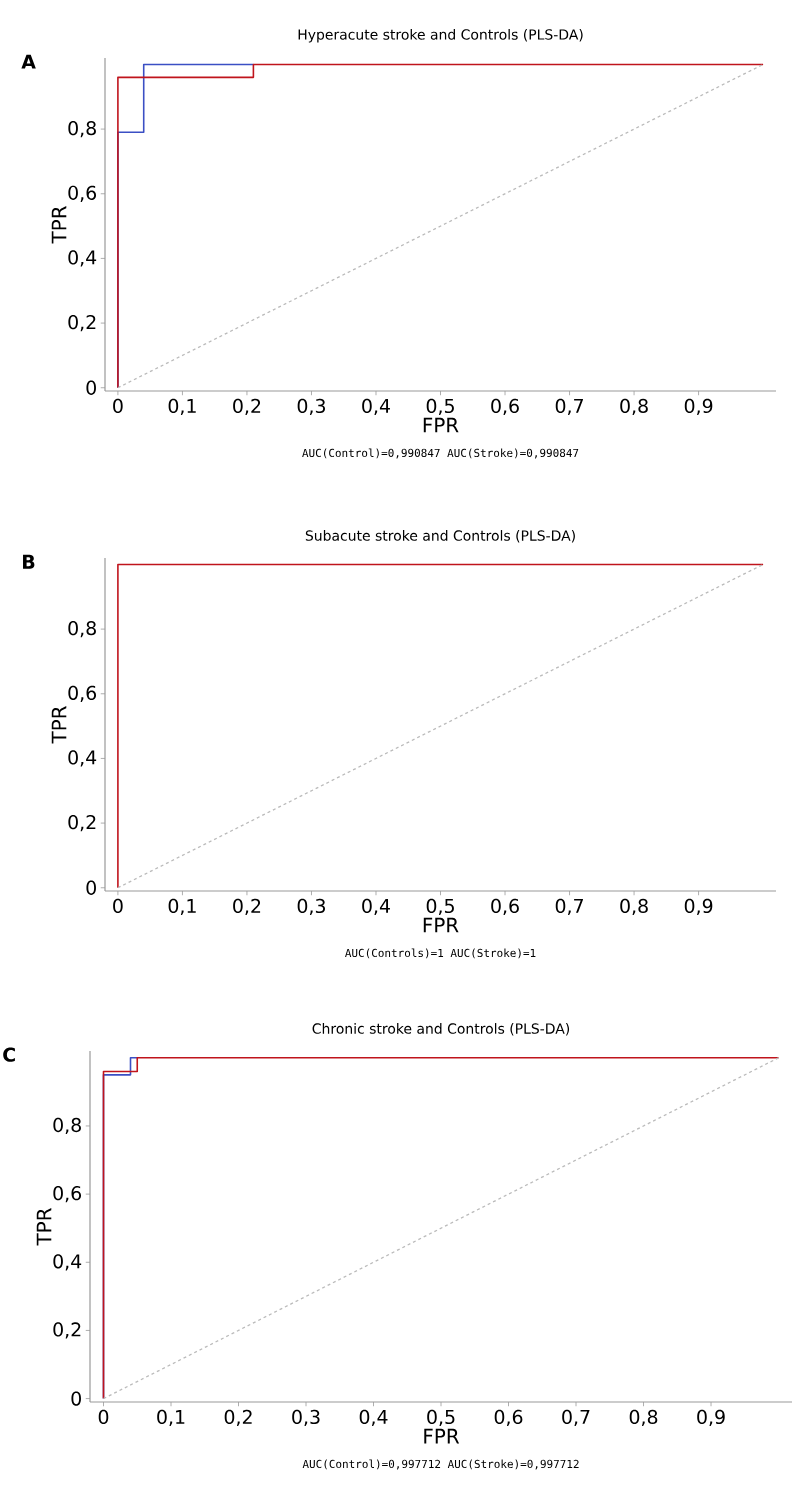 The height and width of the screenshot is (1505, 795). I want to click on text: A, so click(28, 61).